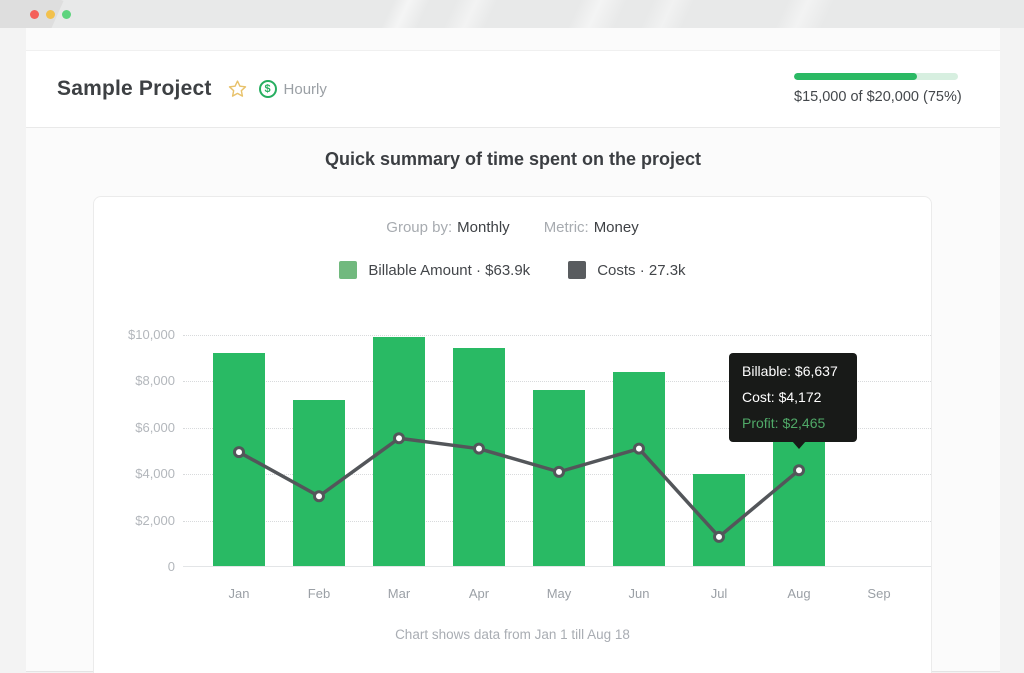 The image size is (1024, 673). Describe the element at coordinates (557, 566) in the screenshot. I see `x-axis-line` at that location.